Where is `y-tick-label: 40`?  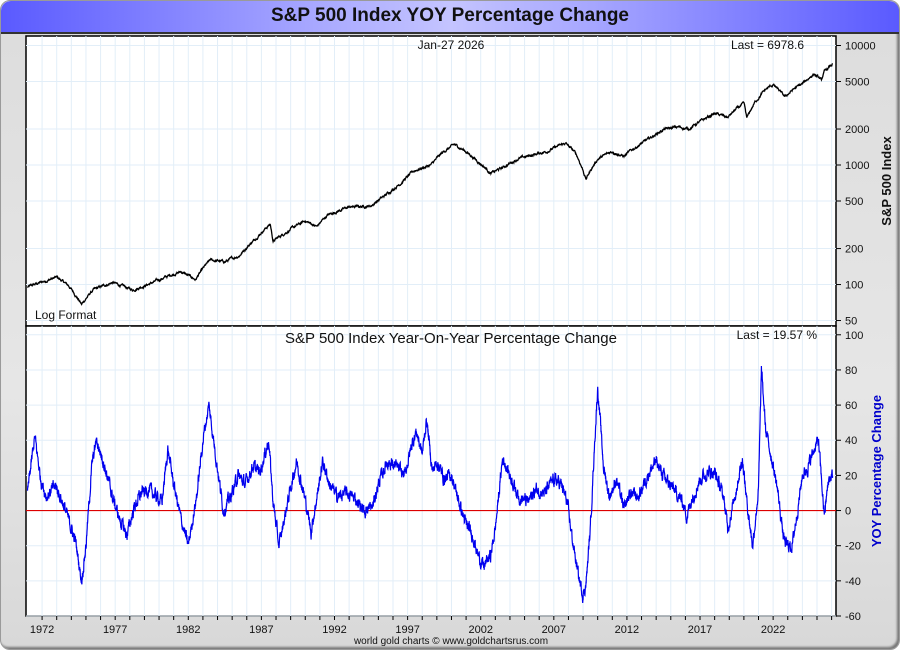
y-tick-label: 40 is located at coordinates (851, 441).